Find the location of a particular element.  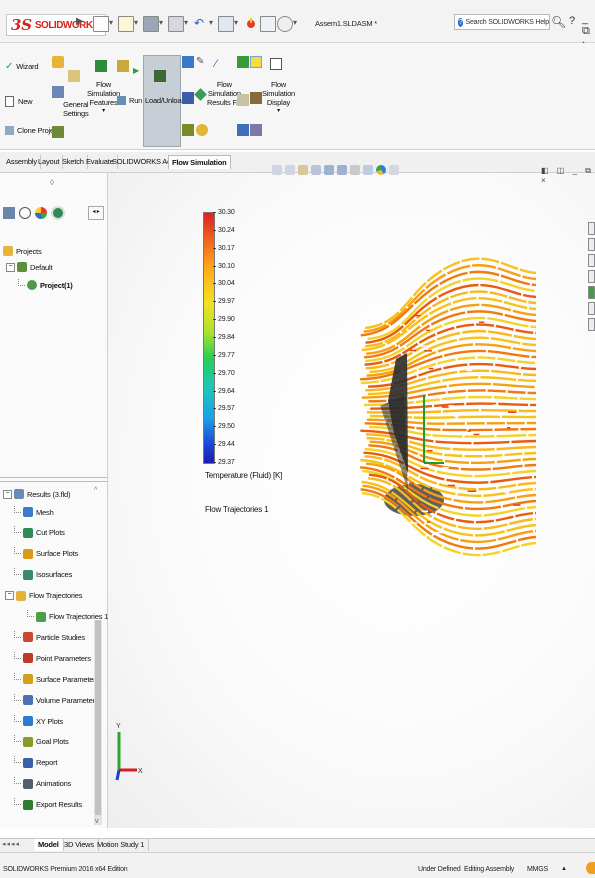

design-library-icon is located at coordinates (591, 244).